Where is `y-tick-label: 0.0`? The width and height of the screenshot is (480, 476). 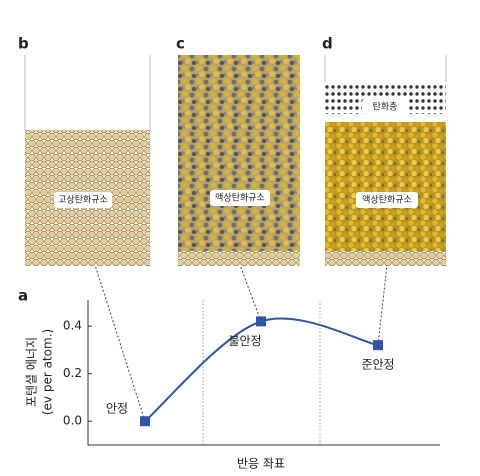 y-tick-label: 0.0 is located at coordinates (72, 421).